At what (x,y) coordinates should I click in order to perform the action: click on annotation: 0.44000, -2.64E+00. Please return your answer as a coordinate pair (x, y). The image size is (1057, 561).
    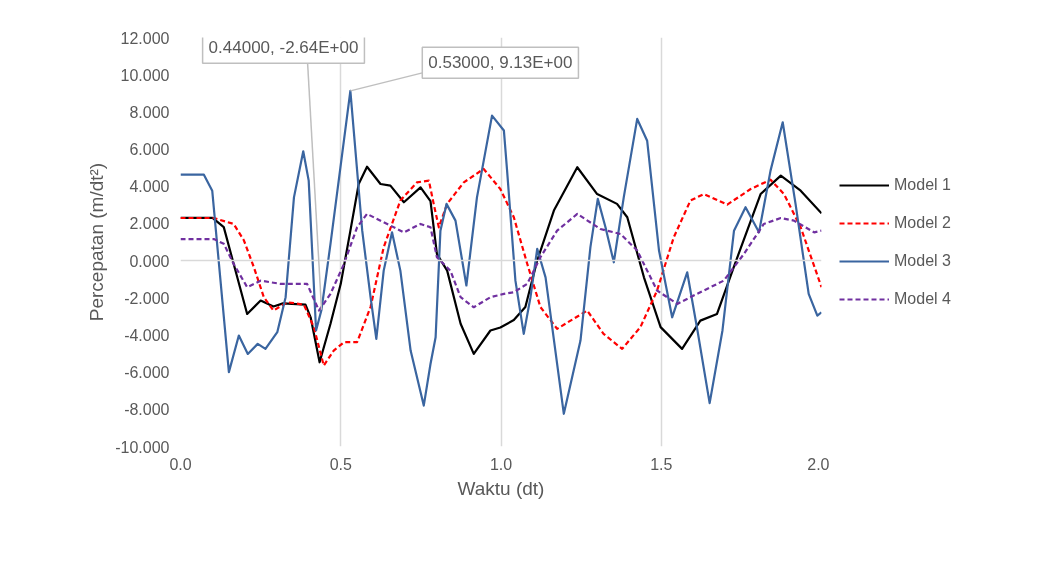
    Looking at the image, I should click on (283, 48).